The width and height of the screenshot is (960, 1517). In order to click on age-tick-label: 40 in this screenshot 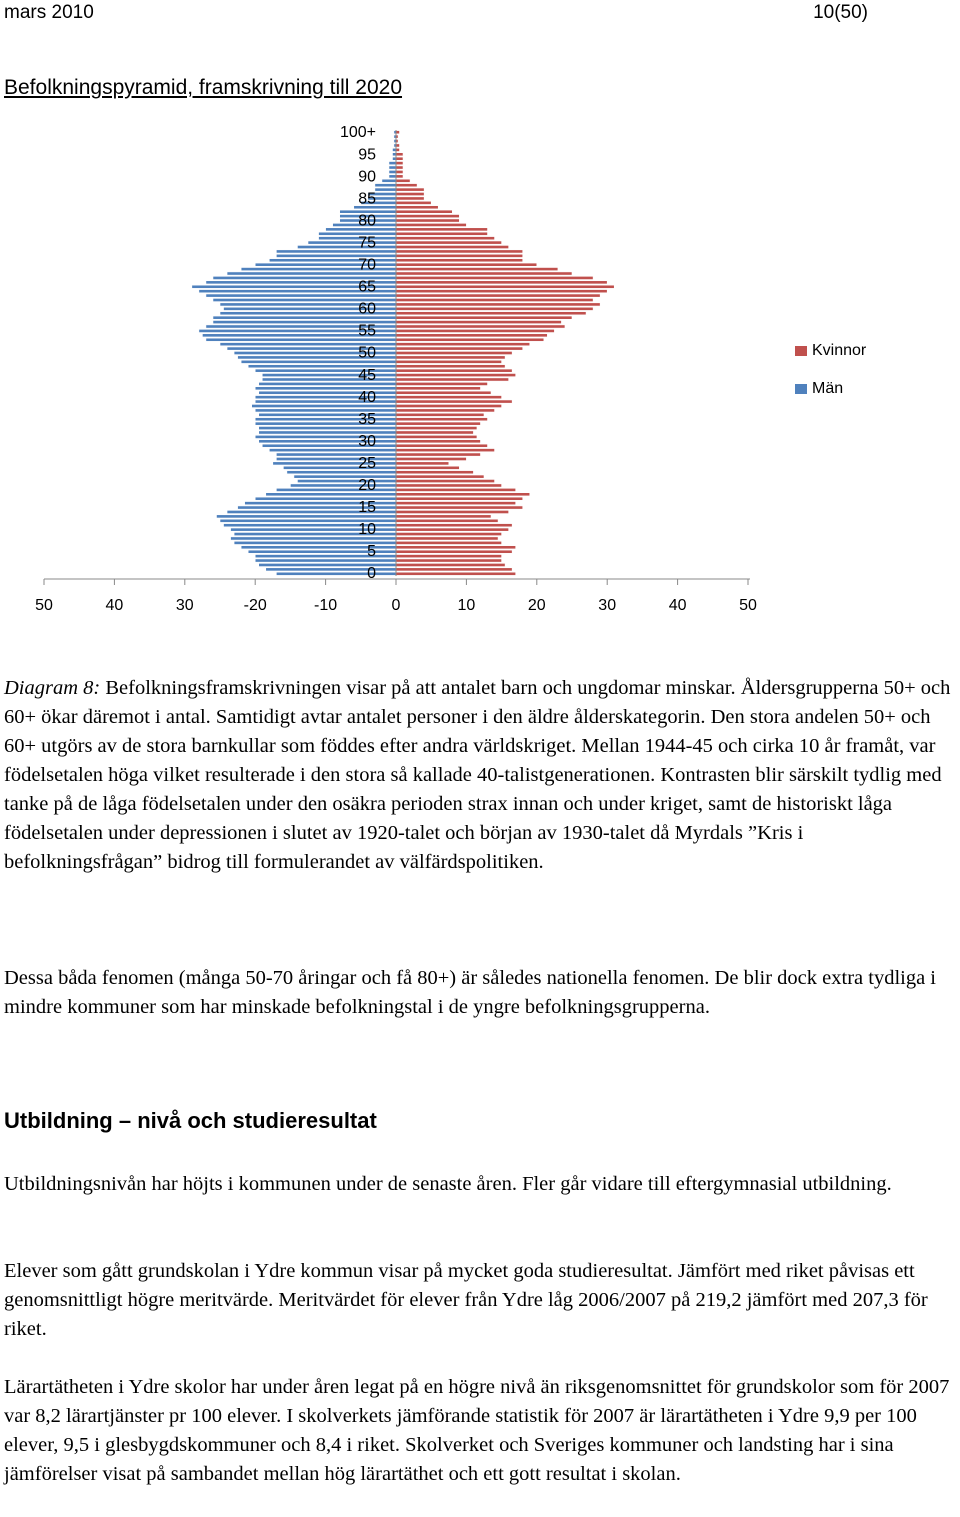, I will do `click(367, 397)`.